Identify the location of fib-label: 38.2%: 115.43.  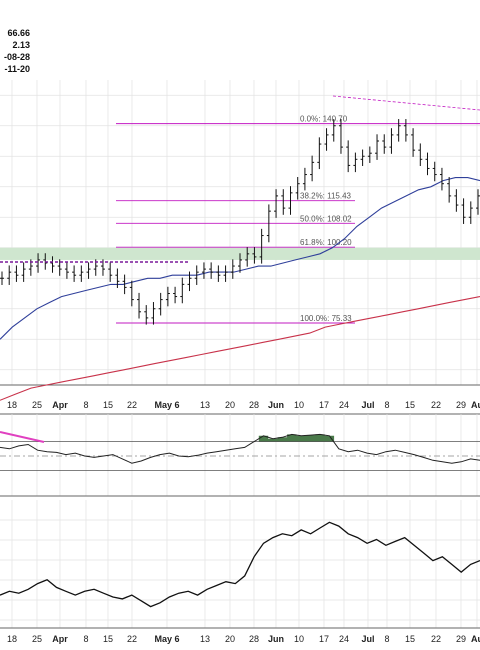
(326, 196).